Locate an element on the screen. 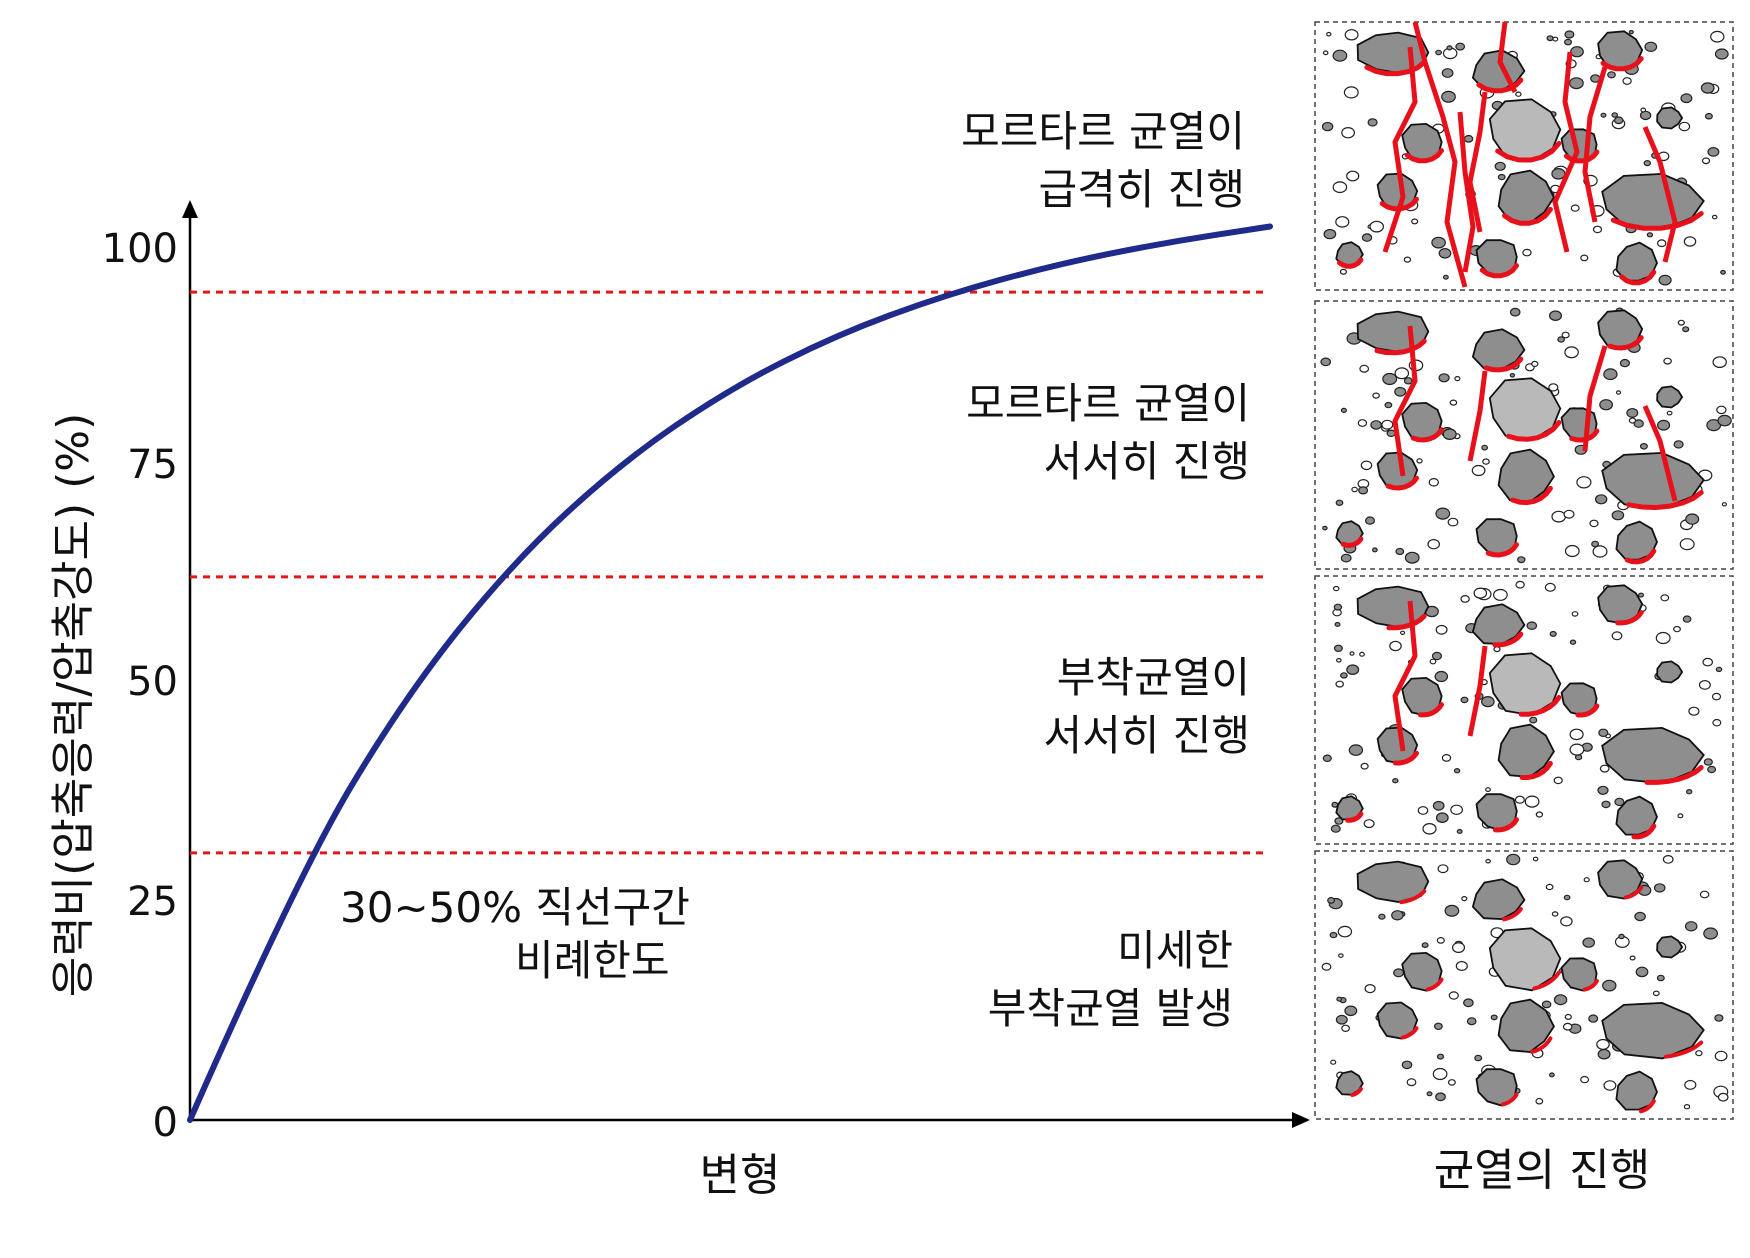 This screenshot has width=1750, height=1258. y-tick-0: 0 is located at coordinates (165, 1123).